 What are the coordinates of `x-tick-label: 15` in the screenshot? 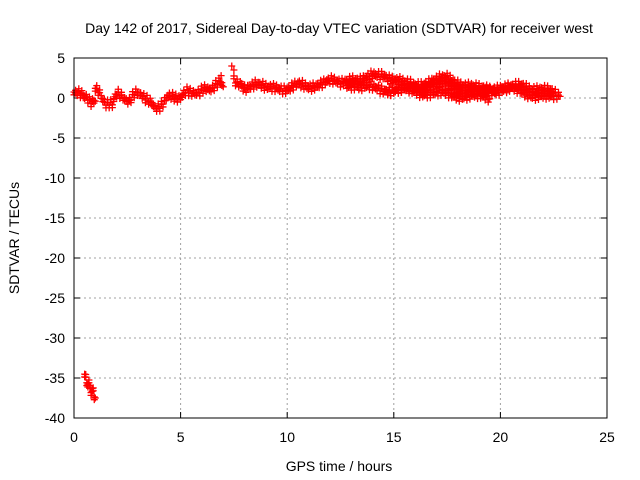 It's located at (394, 437).